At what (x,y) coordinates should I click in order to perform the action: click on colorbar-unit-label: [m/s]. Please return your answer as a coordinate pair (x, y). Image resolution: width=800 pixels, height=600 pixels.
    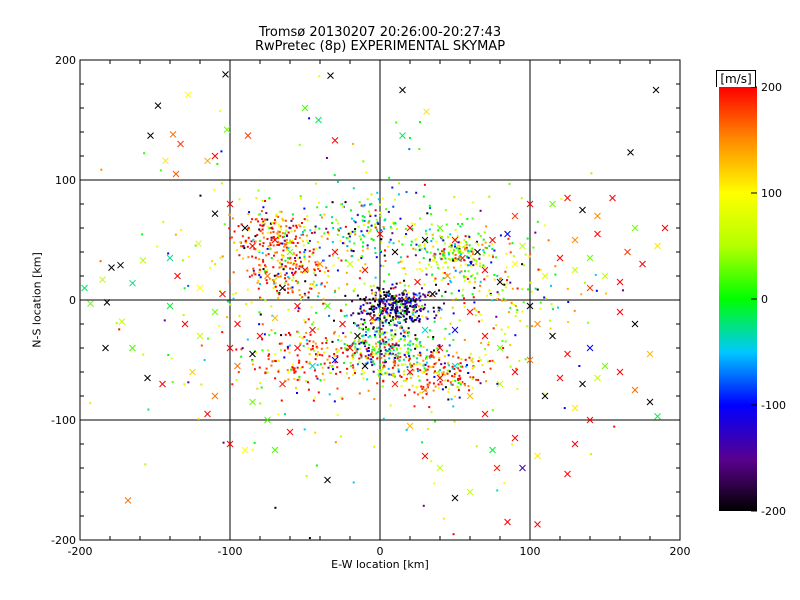
    Looking at the image, I should click on (736, 78).